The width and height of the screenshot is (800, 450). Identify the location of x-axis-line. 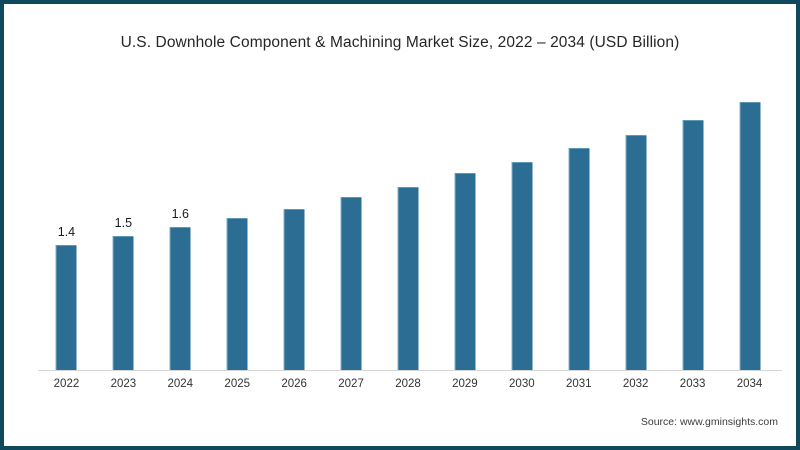
(410, 370).